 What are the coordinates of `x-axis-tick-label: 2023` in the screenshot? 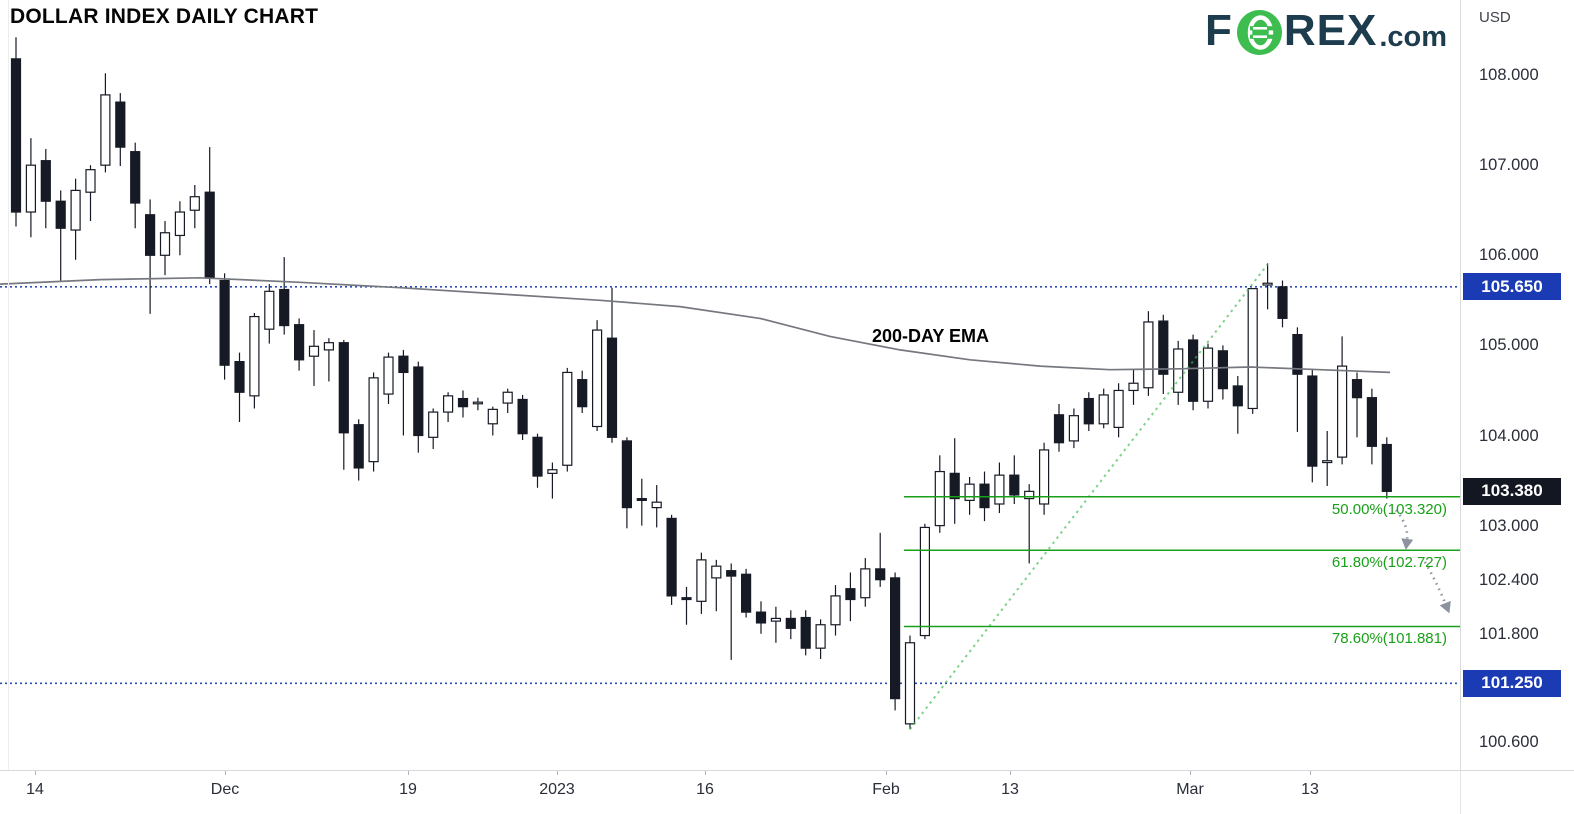 It's located at (557, 789).